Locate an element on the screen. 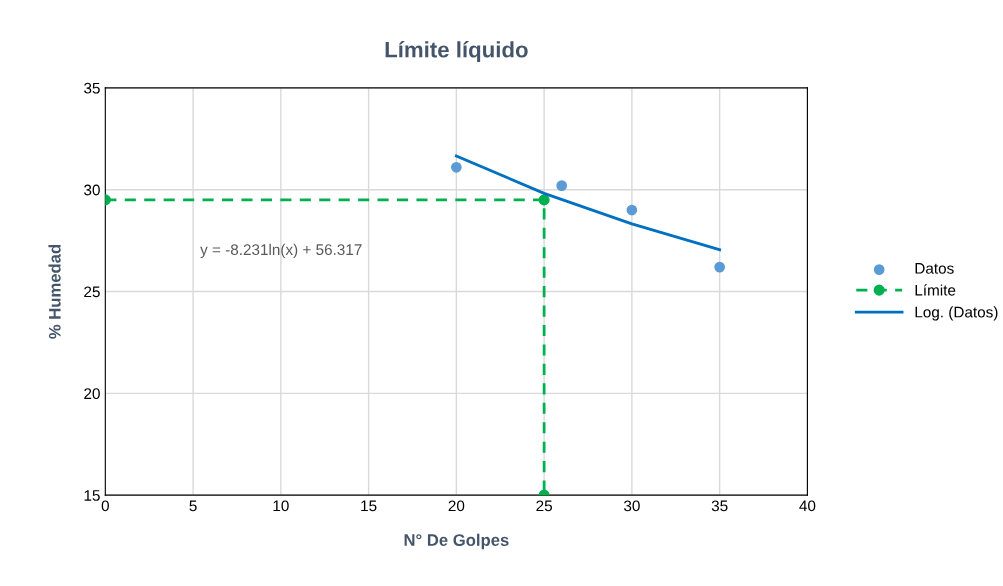  x-tick-label: 35 is located at coordinates (719, 506).